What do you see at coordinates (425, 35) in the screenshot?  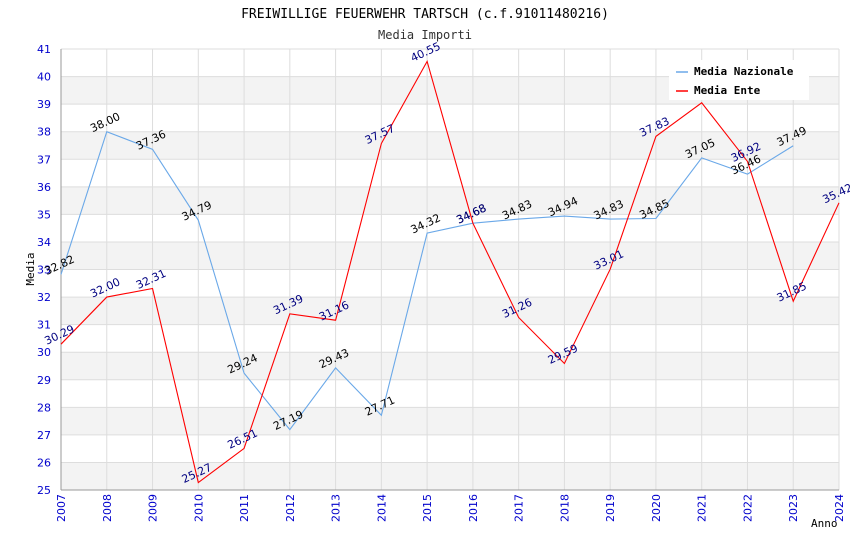 I see `chart-subtitle: Media Importi` at bounding box center [425, 35].